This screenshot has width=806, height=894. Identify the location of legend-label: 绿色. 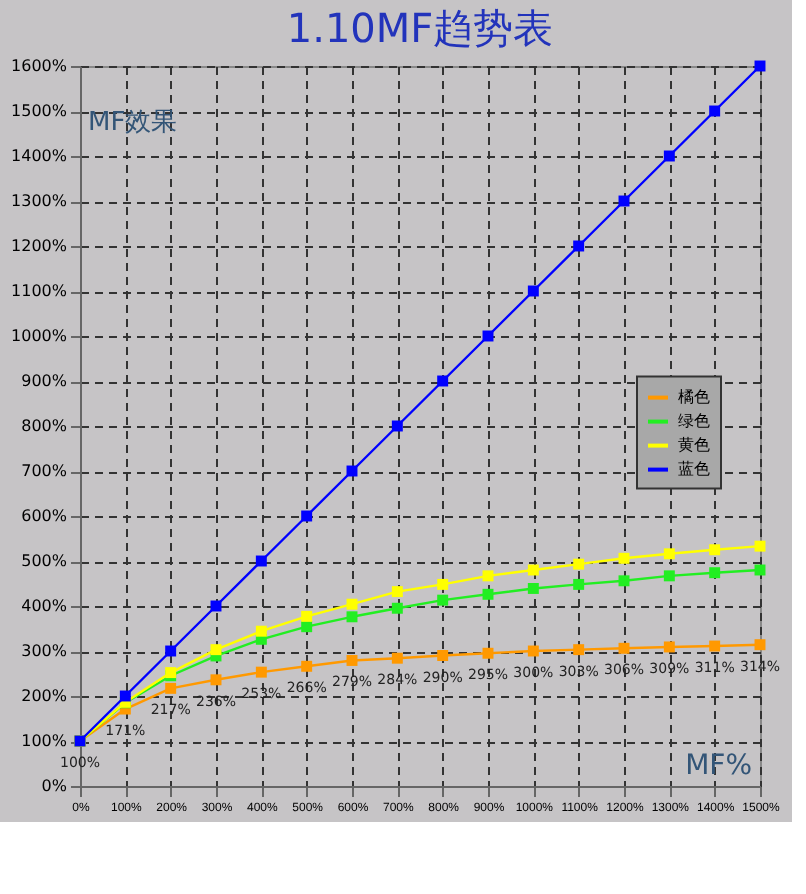
(694, 420).